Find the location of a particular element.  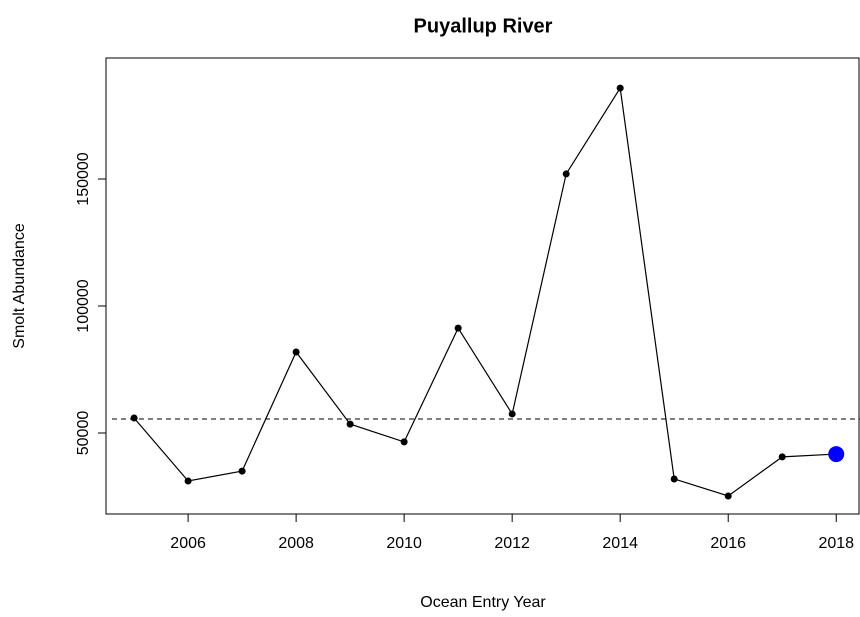

x-tick-label: 2018 is located at coordinates (836, 543).